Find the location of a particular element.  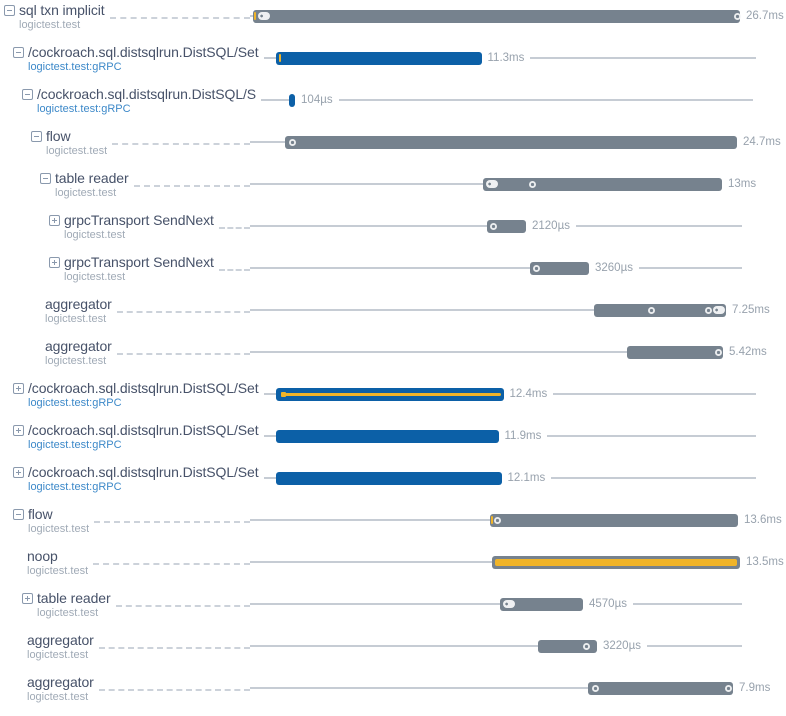

span-timeline: 104µs is located at coordinates (507, 100).